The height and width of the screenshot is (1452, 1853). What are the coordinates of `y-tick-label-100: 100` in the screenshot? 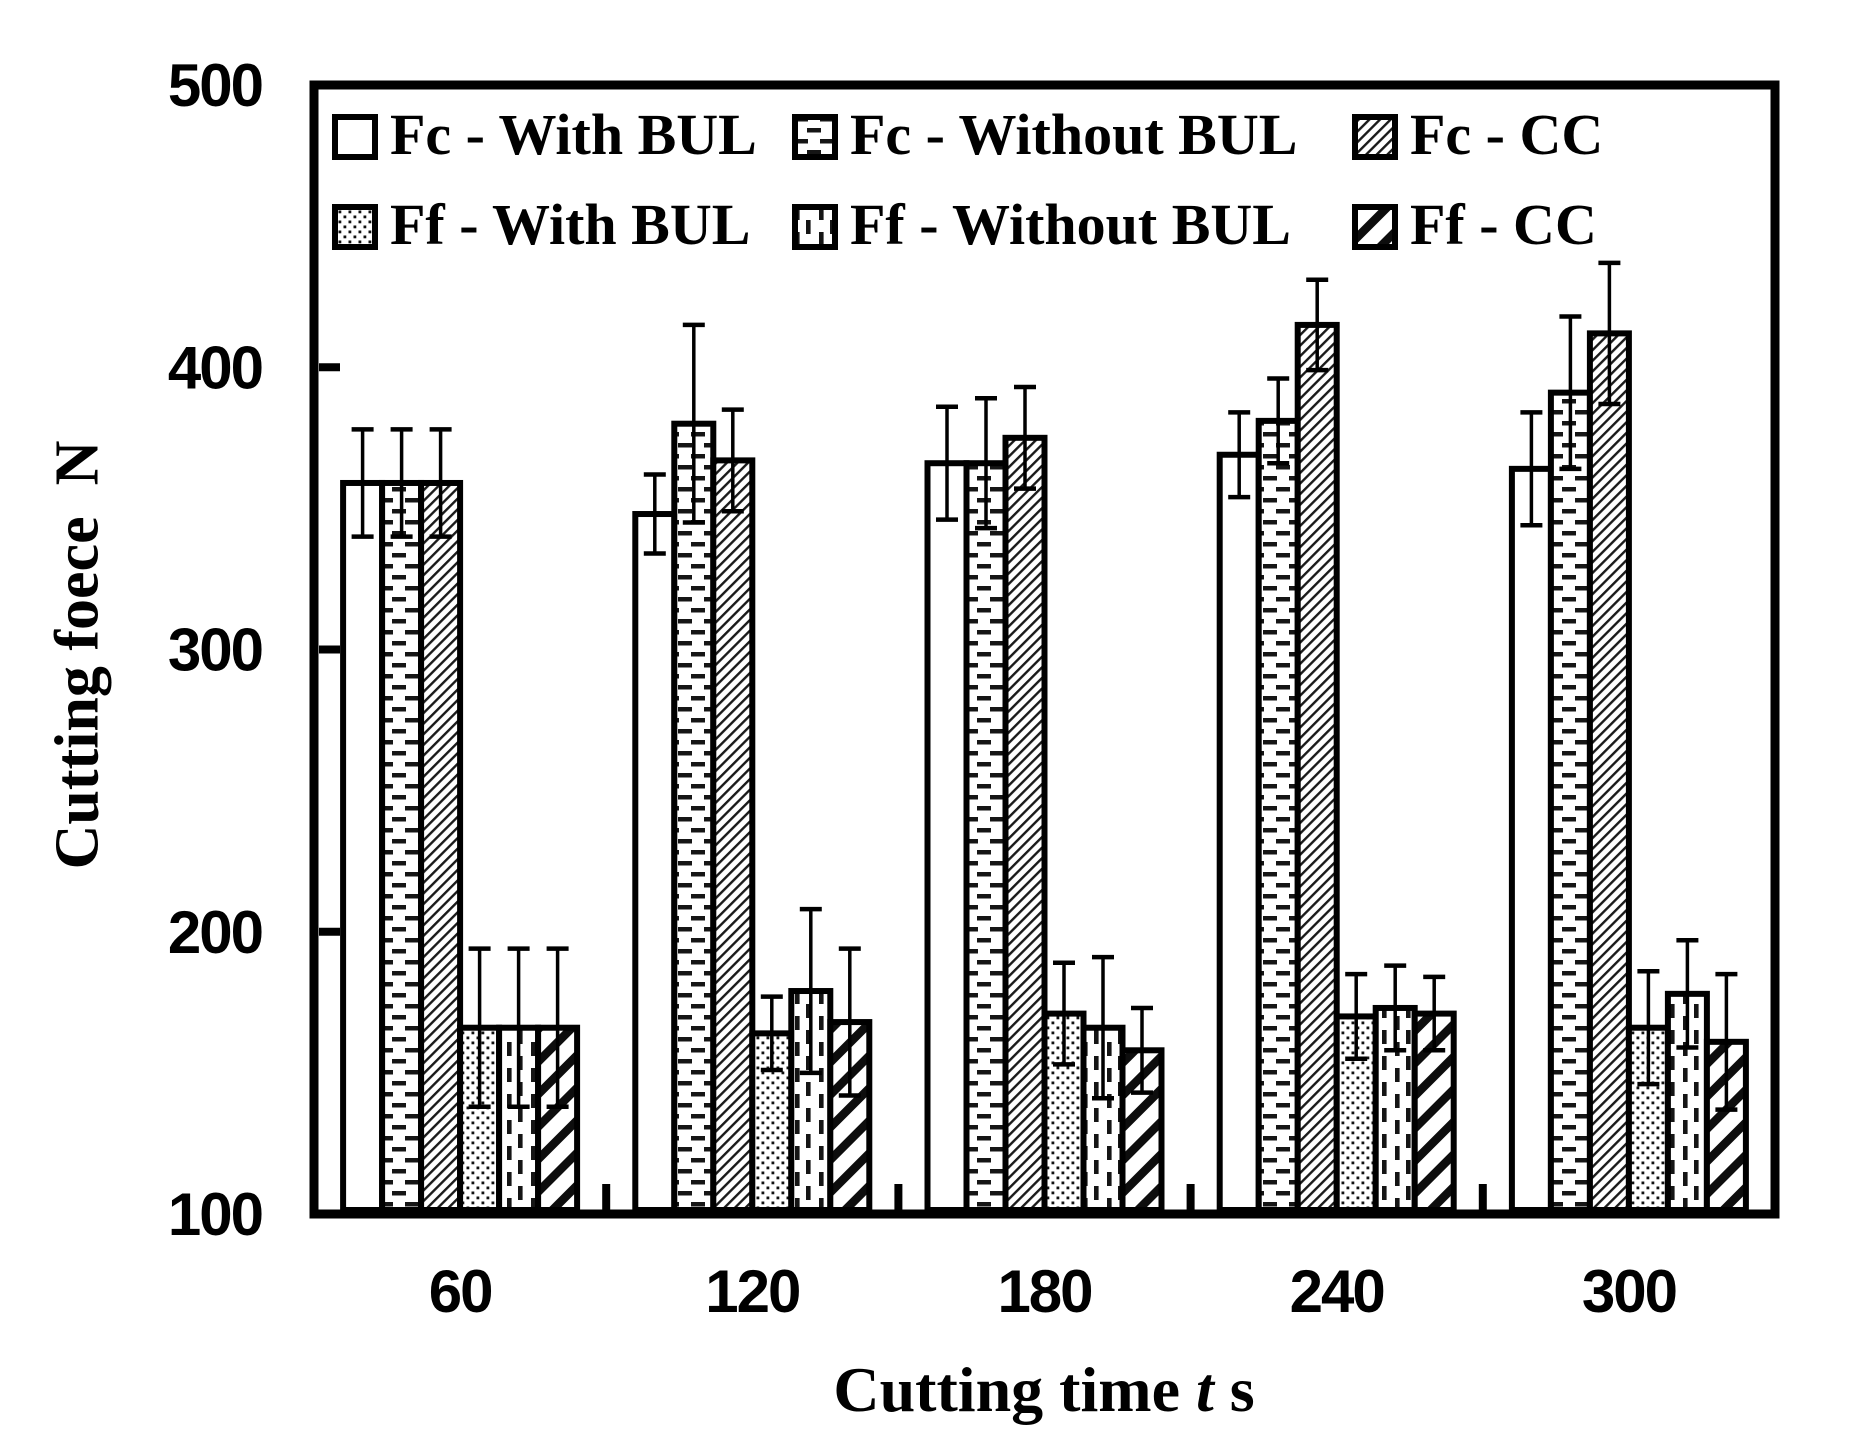 It's located at (215, 1214).